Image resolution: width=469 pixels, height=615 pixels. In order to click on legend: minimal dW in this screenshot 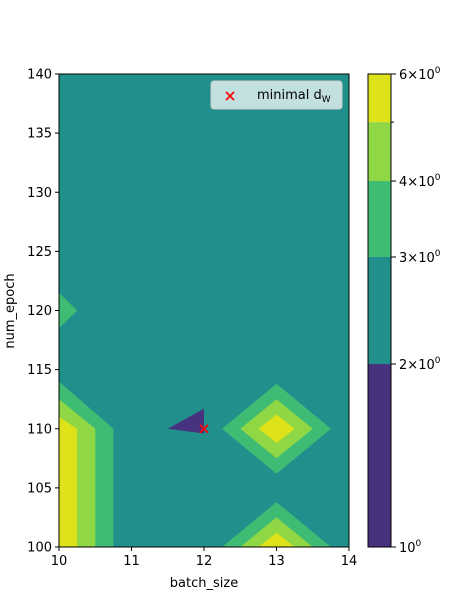, I will do `click(276, 95)`.